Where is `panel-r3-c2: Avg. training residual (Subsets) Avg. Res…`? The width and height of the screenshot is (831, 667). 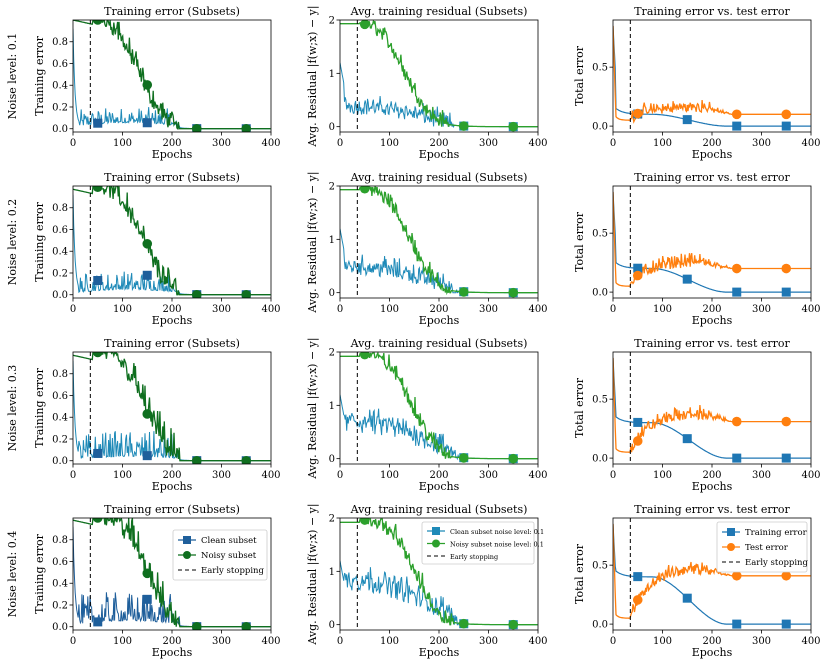 panel-r3-c2: Avg. training residual (Subsets) Avg. Res… is located at coordinates (427, 415).